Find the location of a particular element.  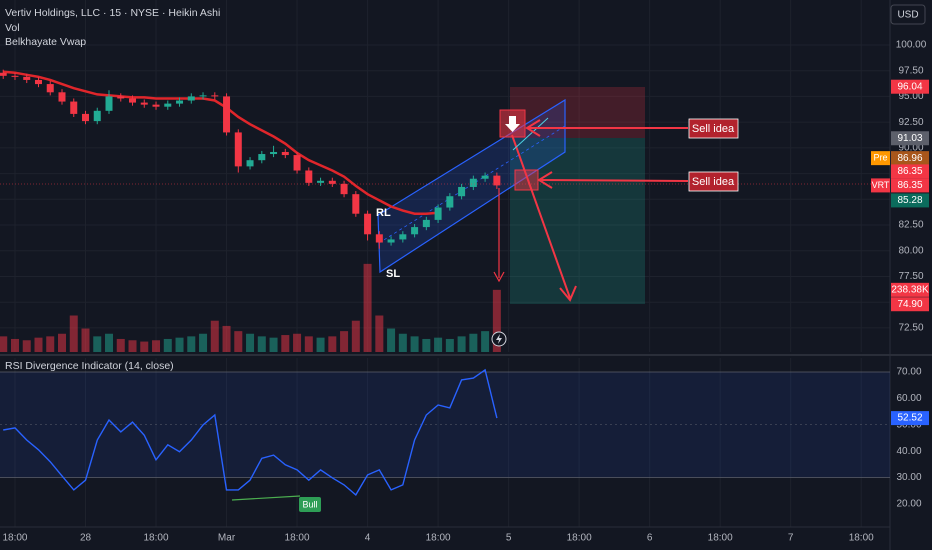

bolt is located at coordinates (499, 339).